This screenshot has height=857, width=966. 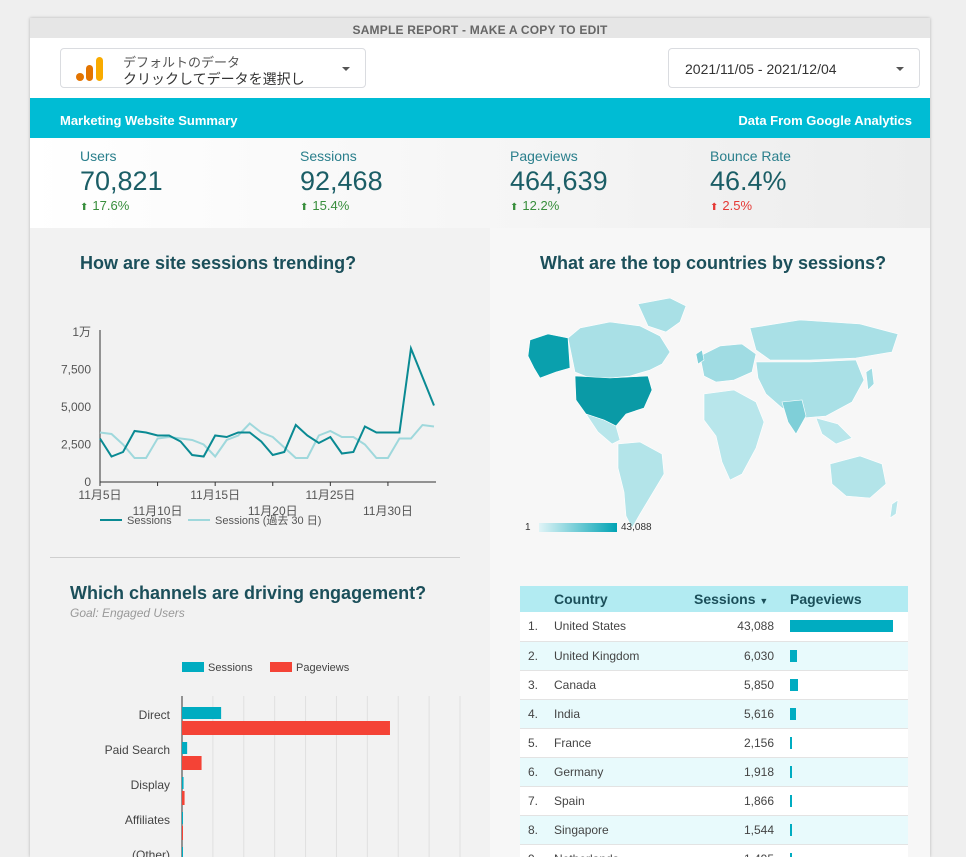 I want to click on chevron-down-icon, so click(x=346, y=69).